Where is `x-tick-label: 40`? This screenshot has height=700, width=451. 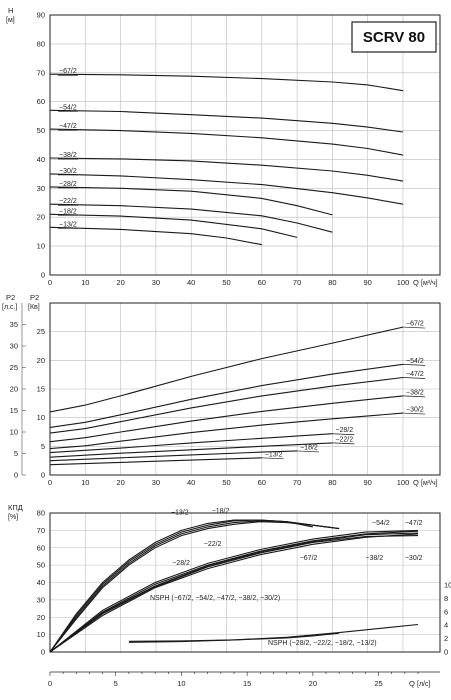
x-tick-label: 40 is located at coordinates (191, 482).